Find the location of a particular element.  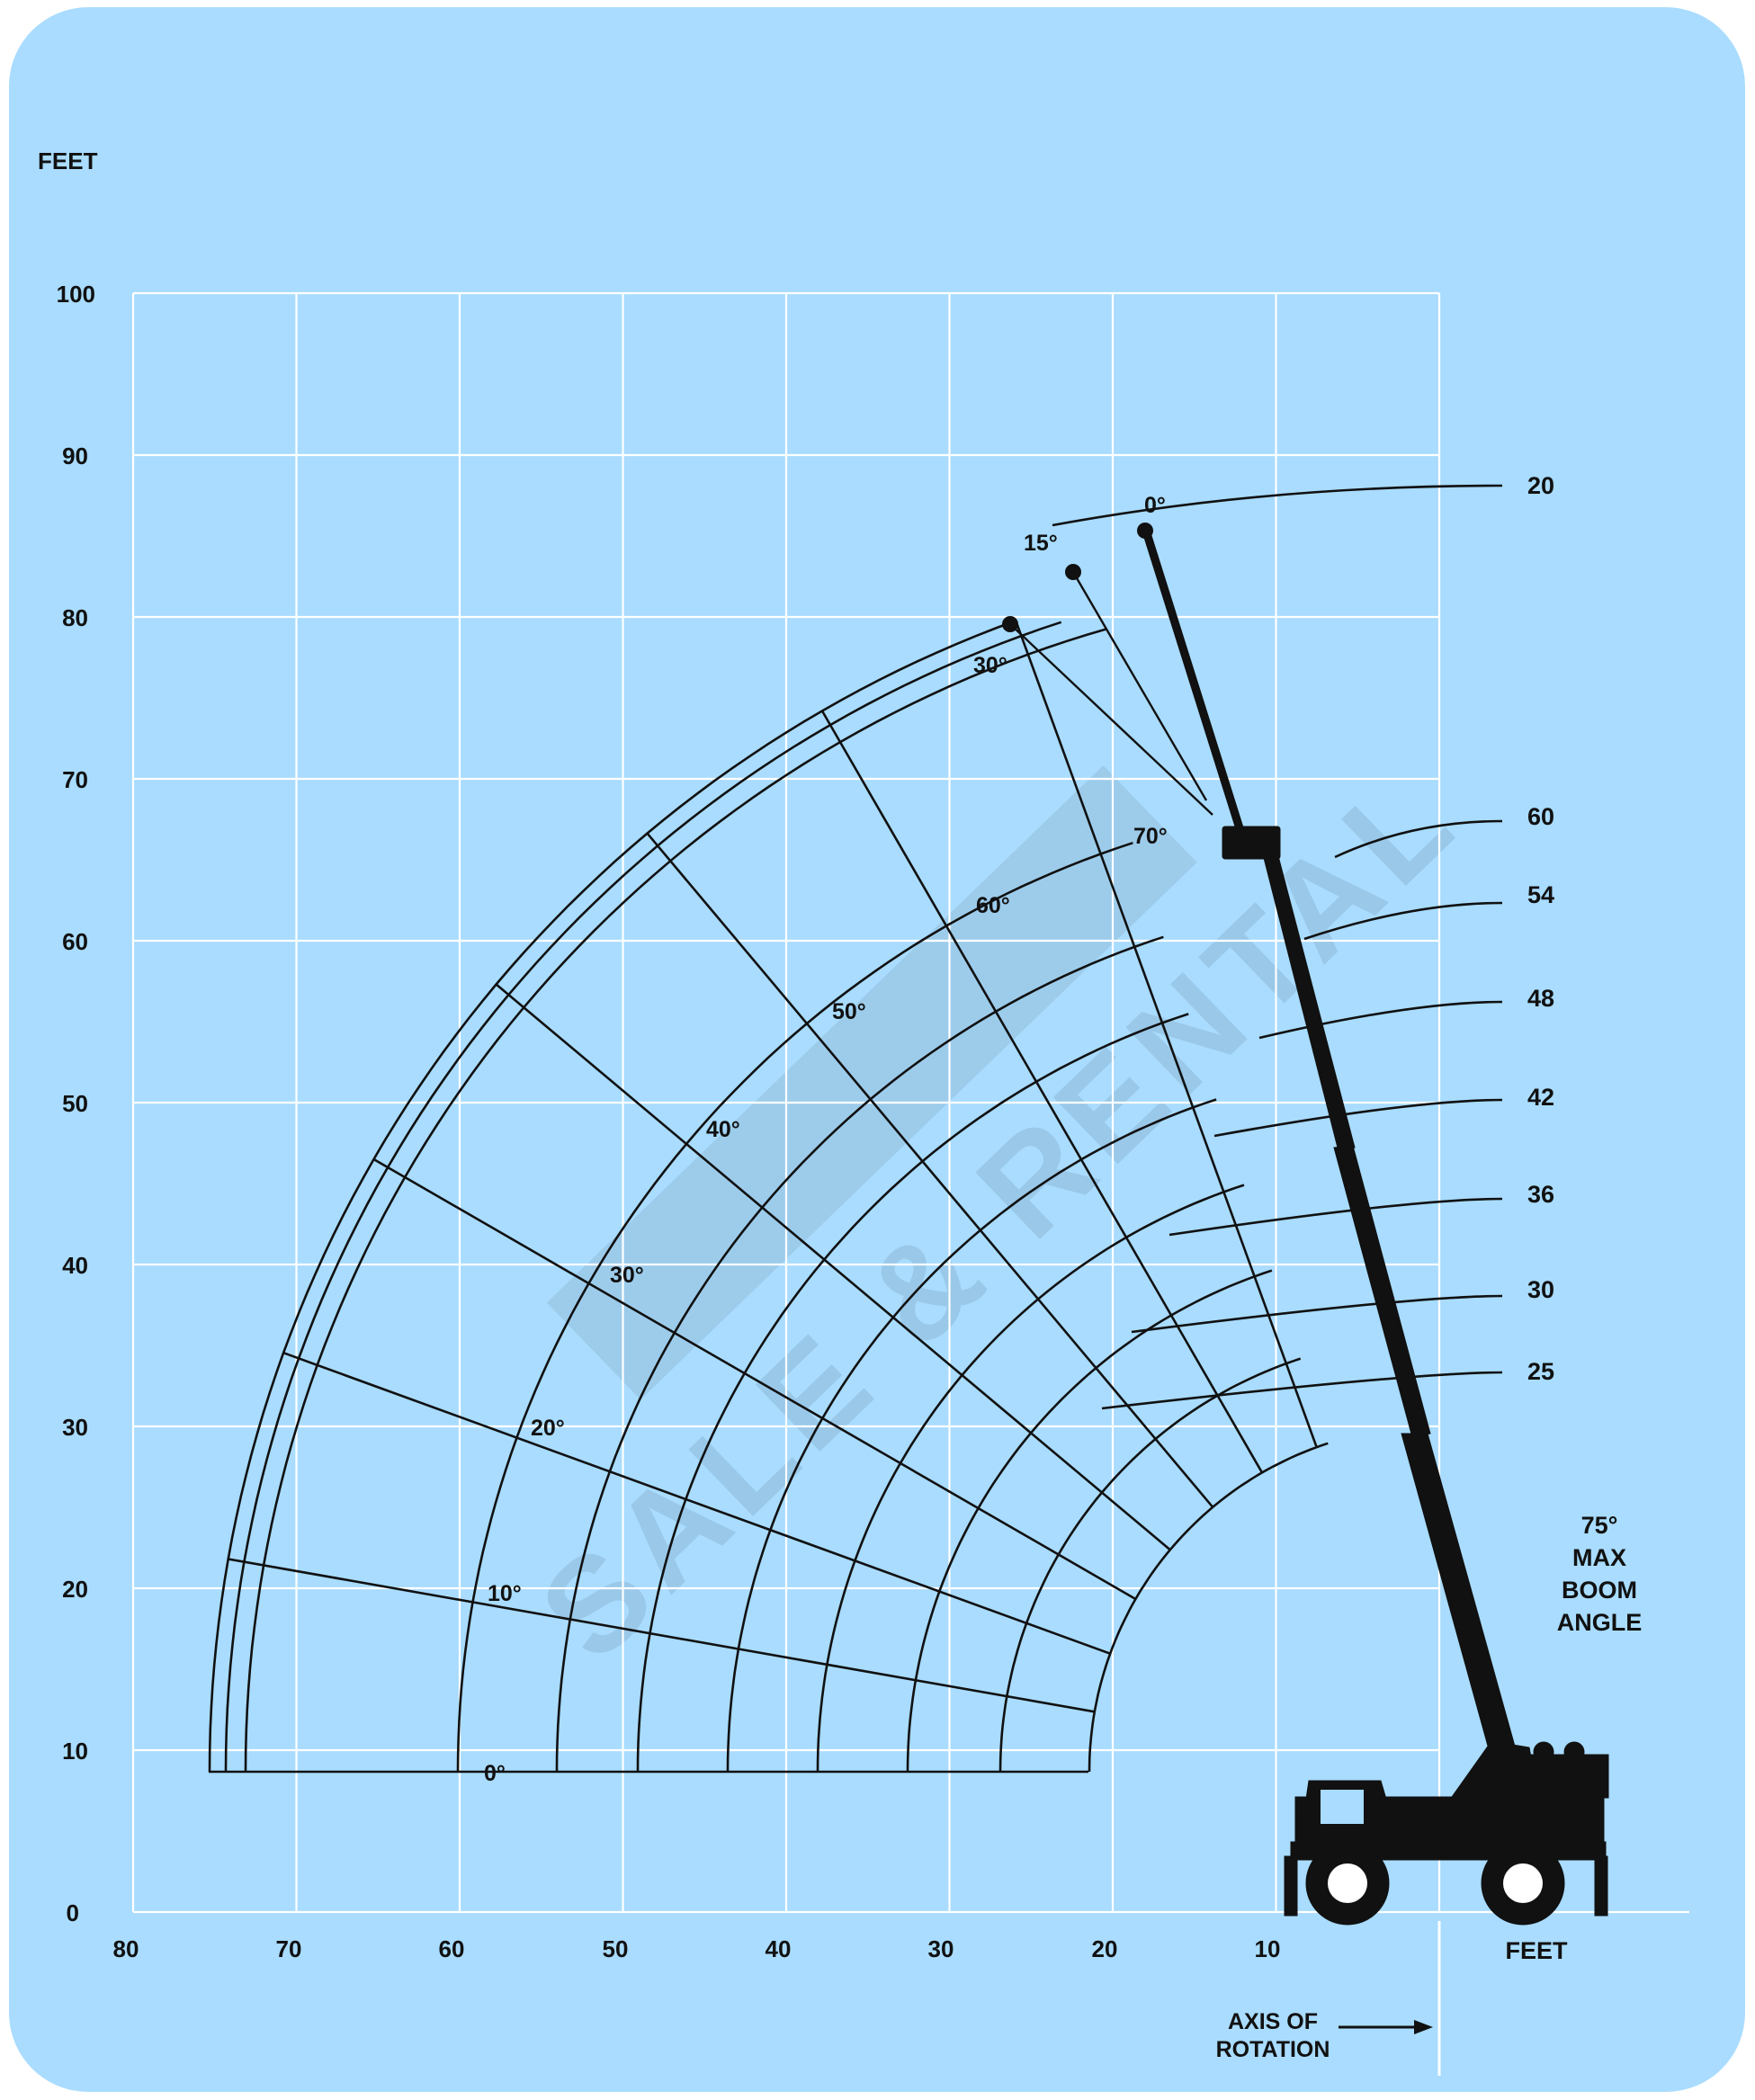

y-tick-label: 40 is located at coordinates (75, 1266).